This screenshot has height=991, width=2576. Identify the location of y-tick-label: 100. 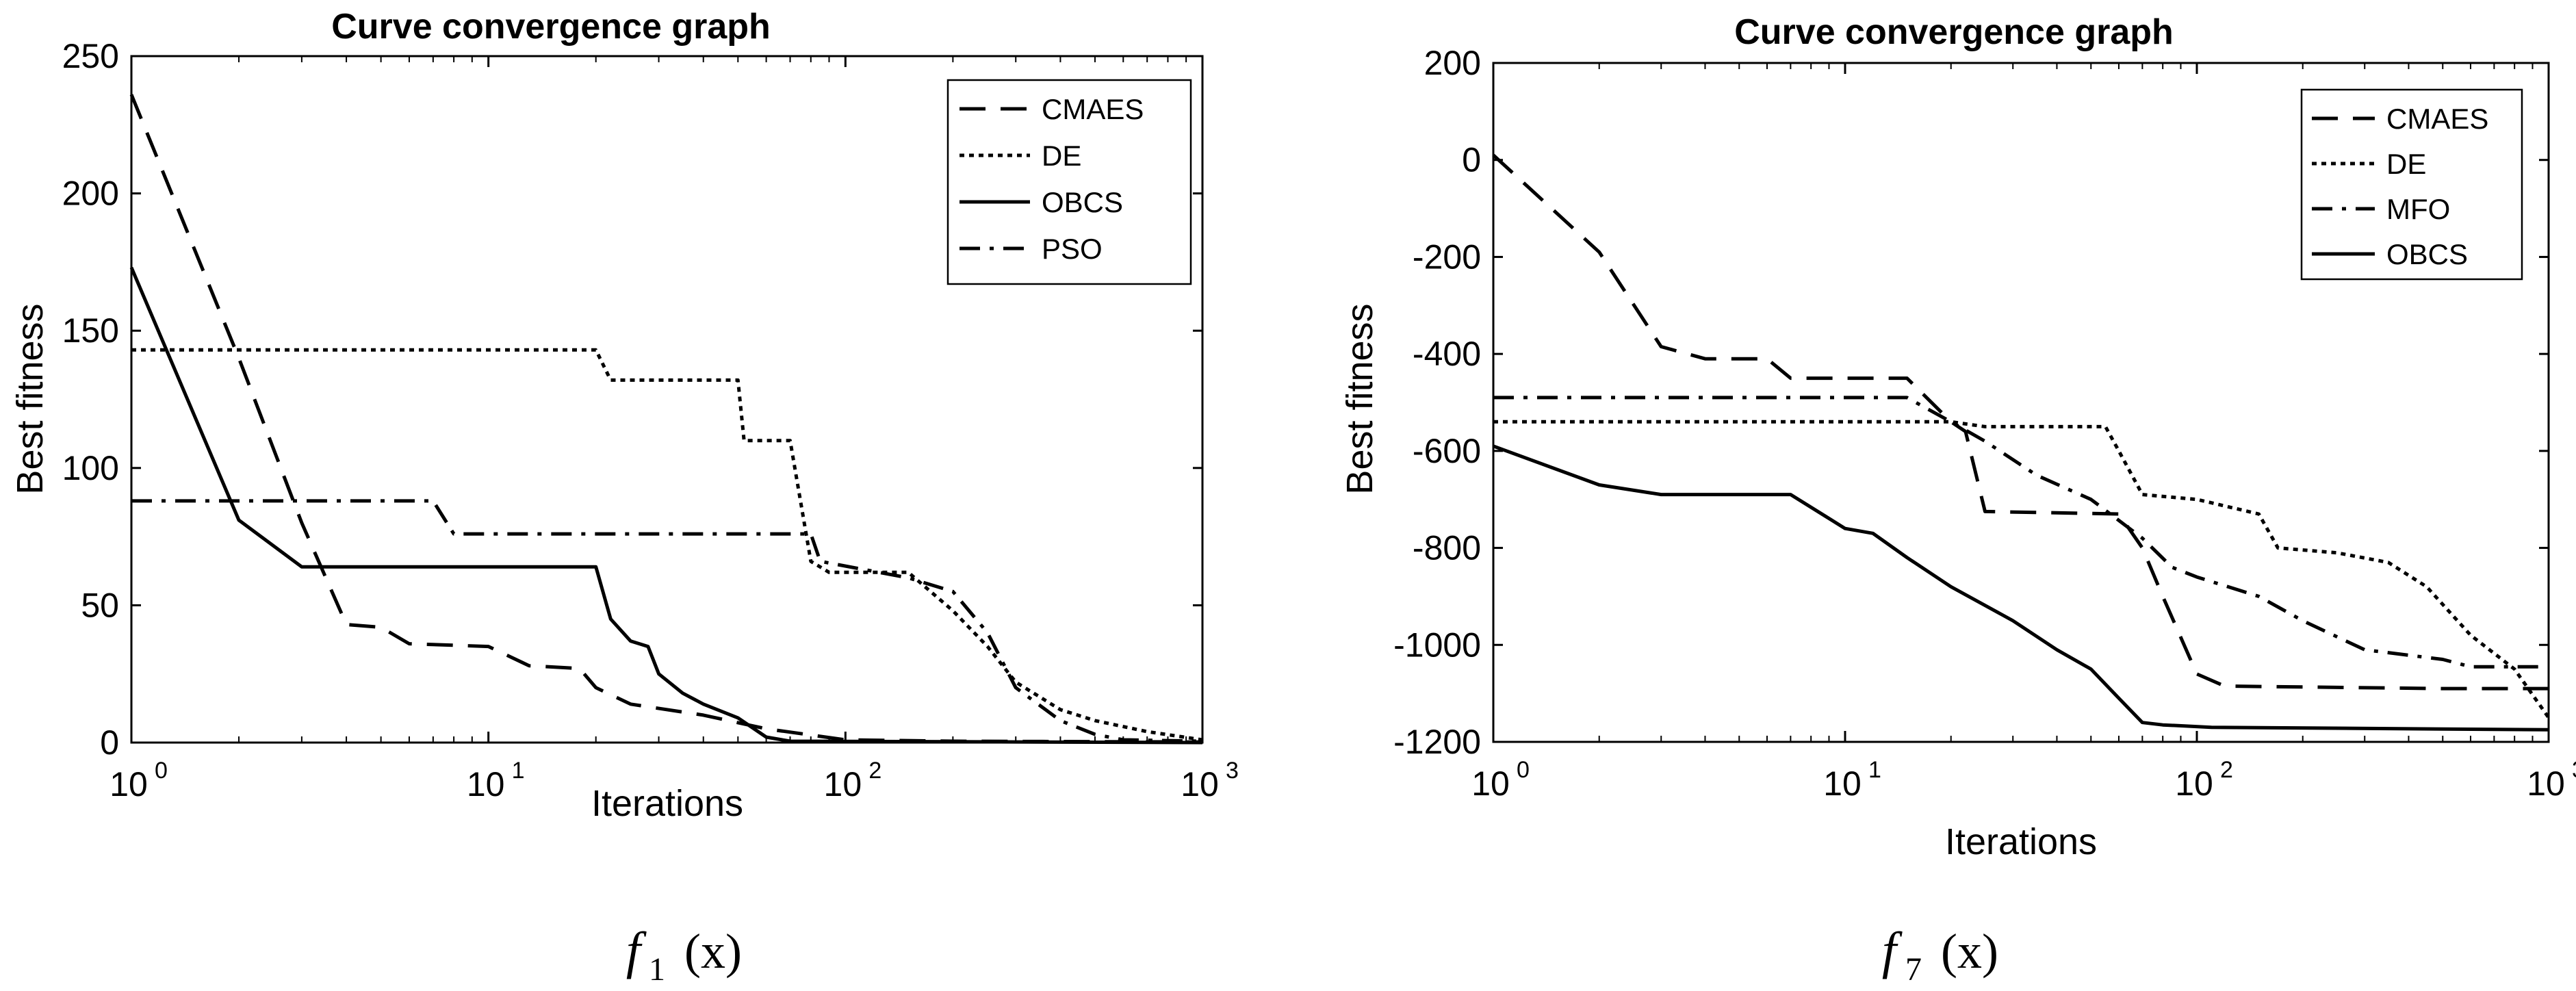
(90, 468).